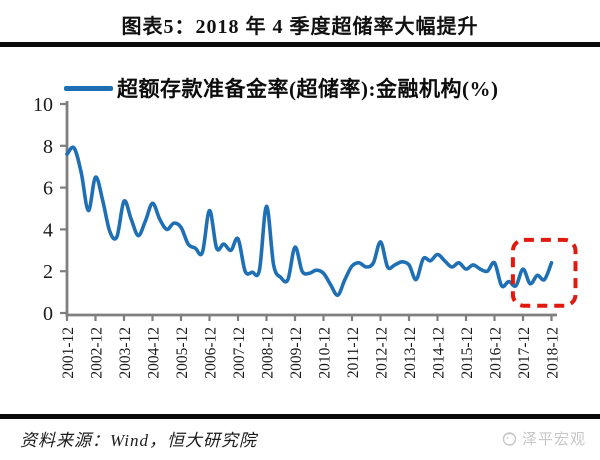 This screenshot has width=600, height=460. I want to click on x-tick-label: 2008-12, so click(268, 353).